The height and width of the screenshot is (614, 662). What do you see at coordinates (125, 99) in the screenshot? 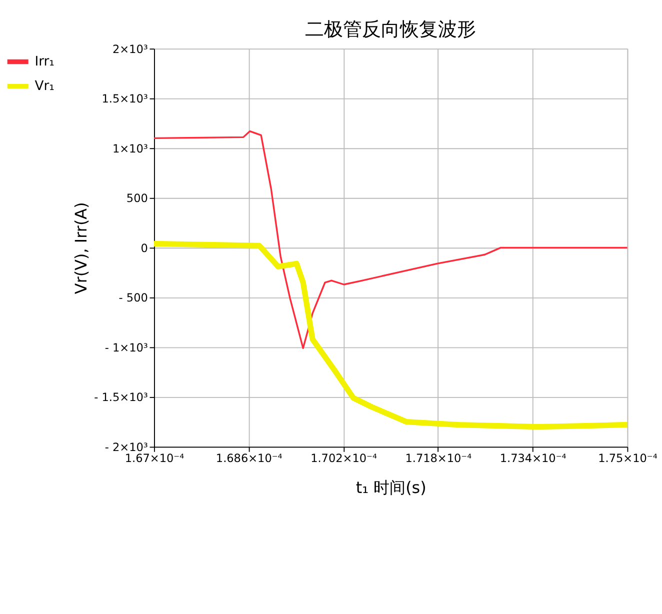
I see `y-tick-label: 1.5×10³` at bounding box center [125, 99].